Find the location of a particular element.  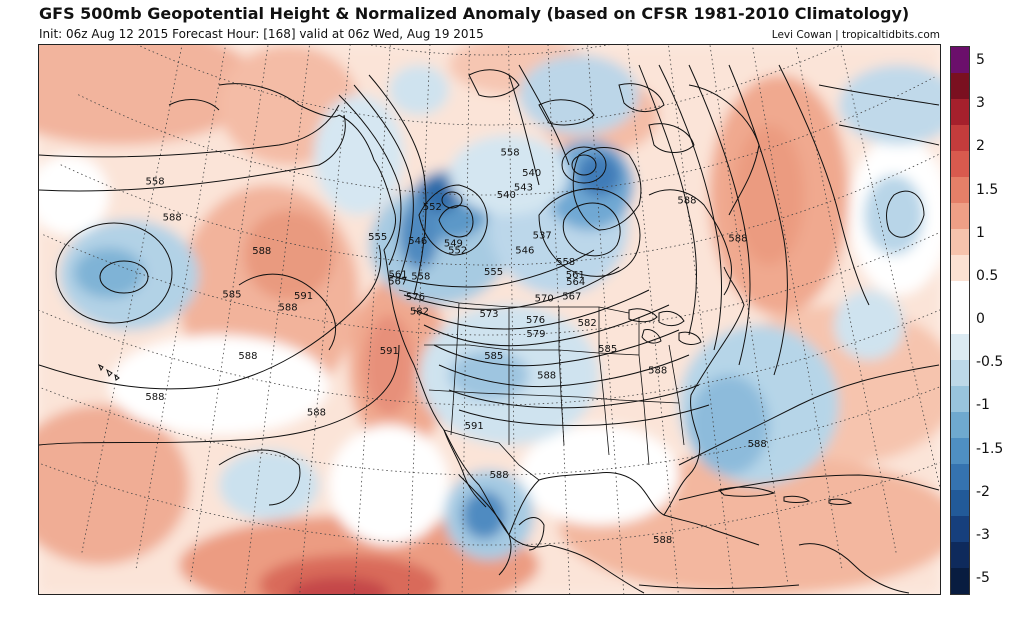

colorbar-label: 0 is located at coordinates (980, 319).